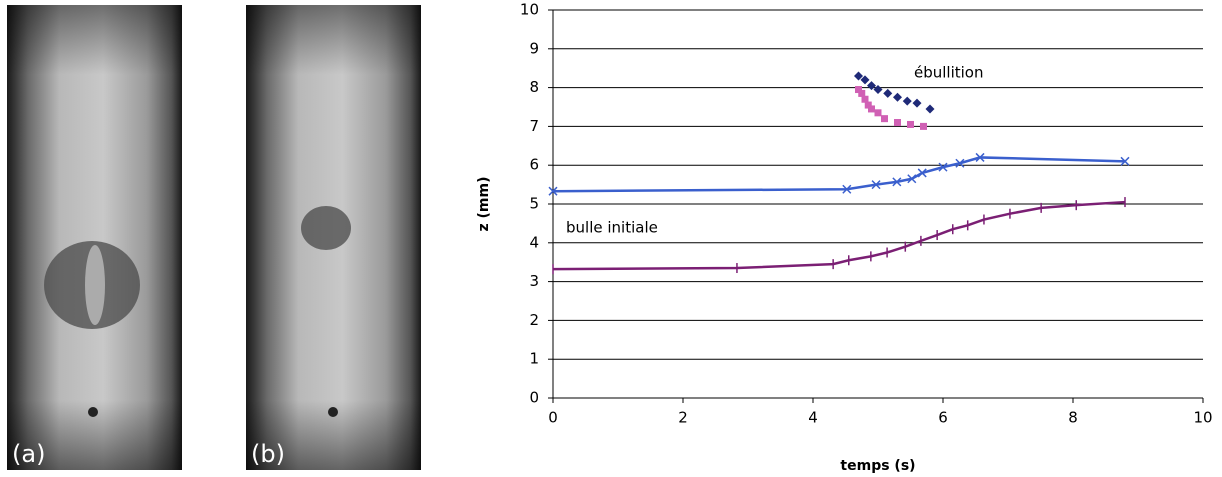 The height and width of the screenshot is (477, 1222). Describe the element at coordinates (28, 454) in the screenshot. I see `panel-label: (a)` at that location.